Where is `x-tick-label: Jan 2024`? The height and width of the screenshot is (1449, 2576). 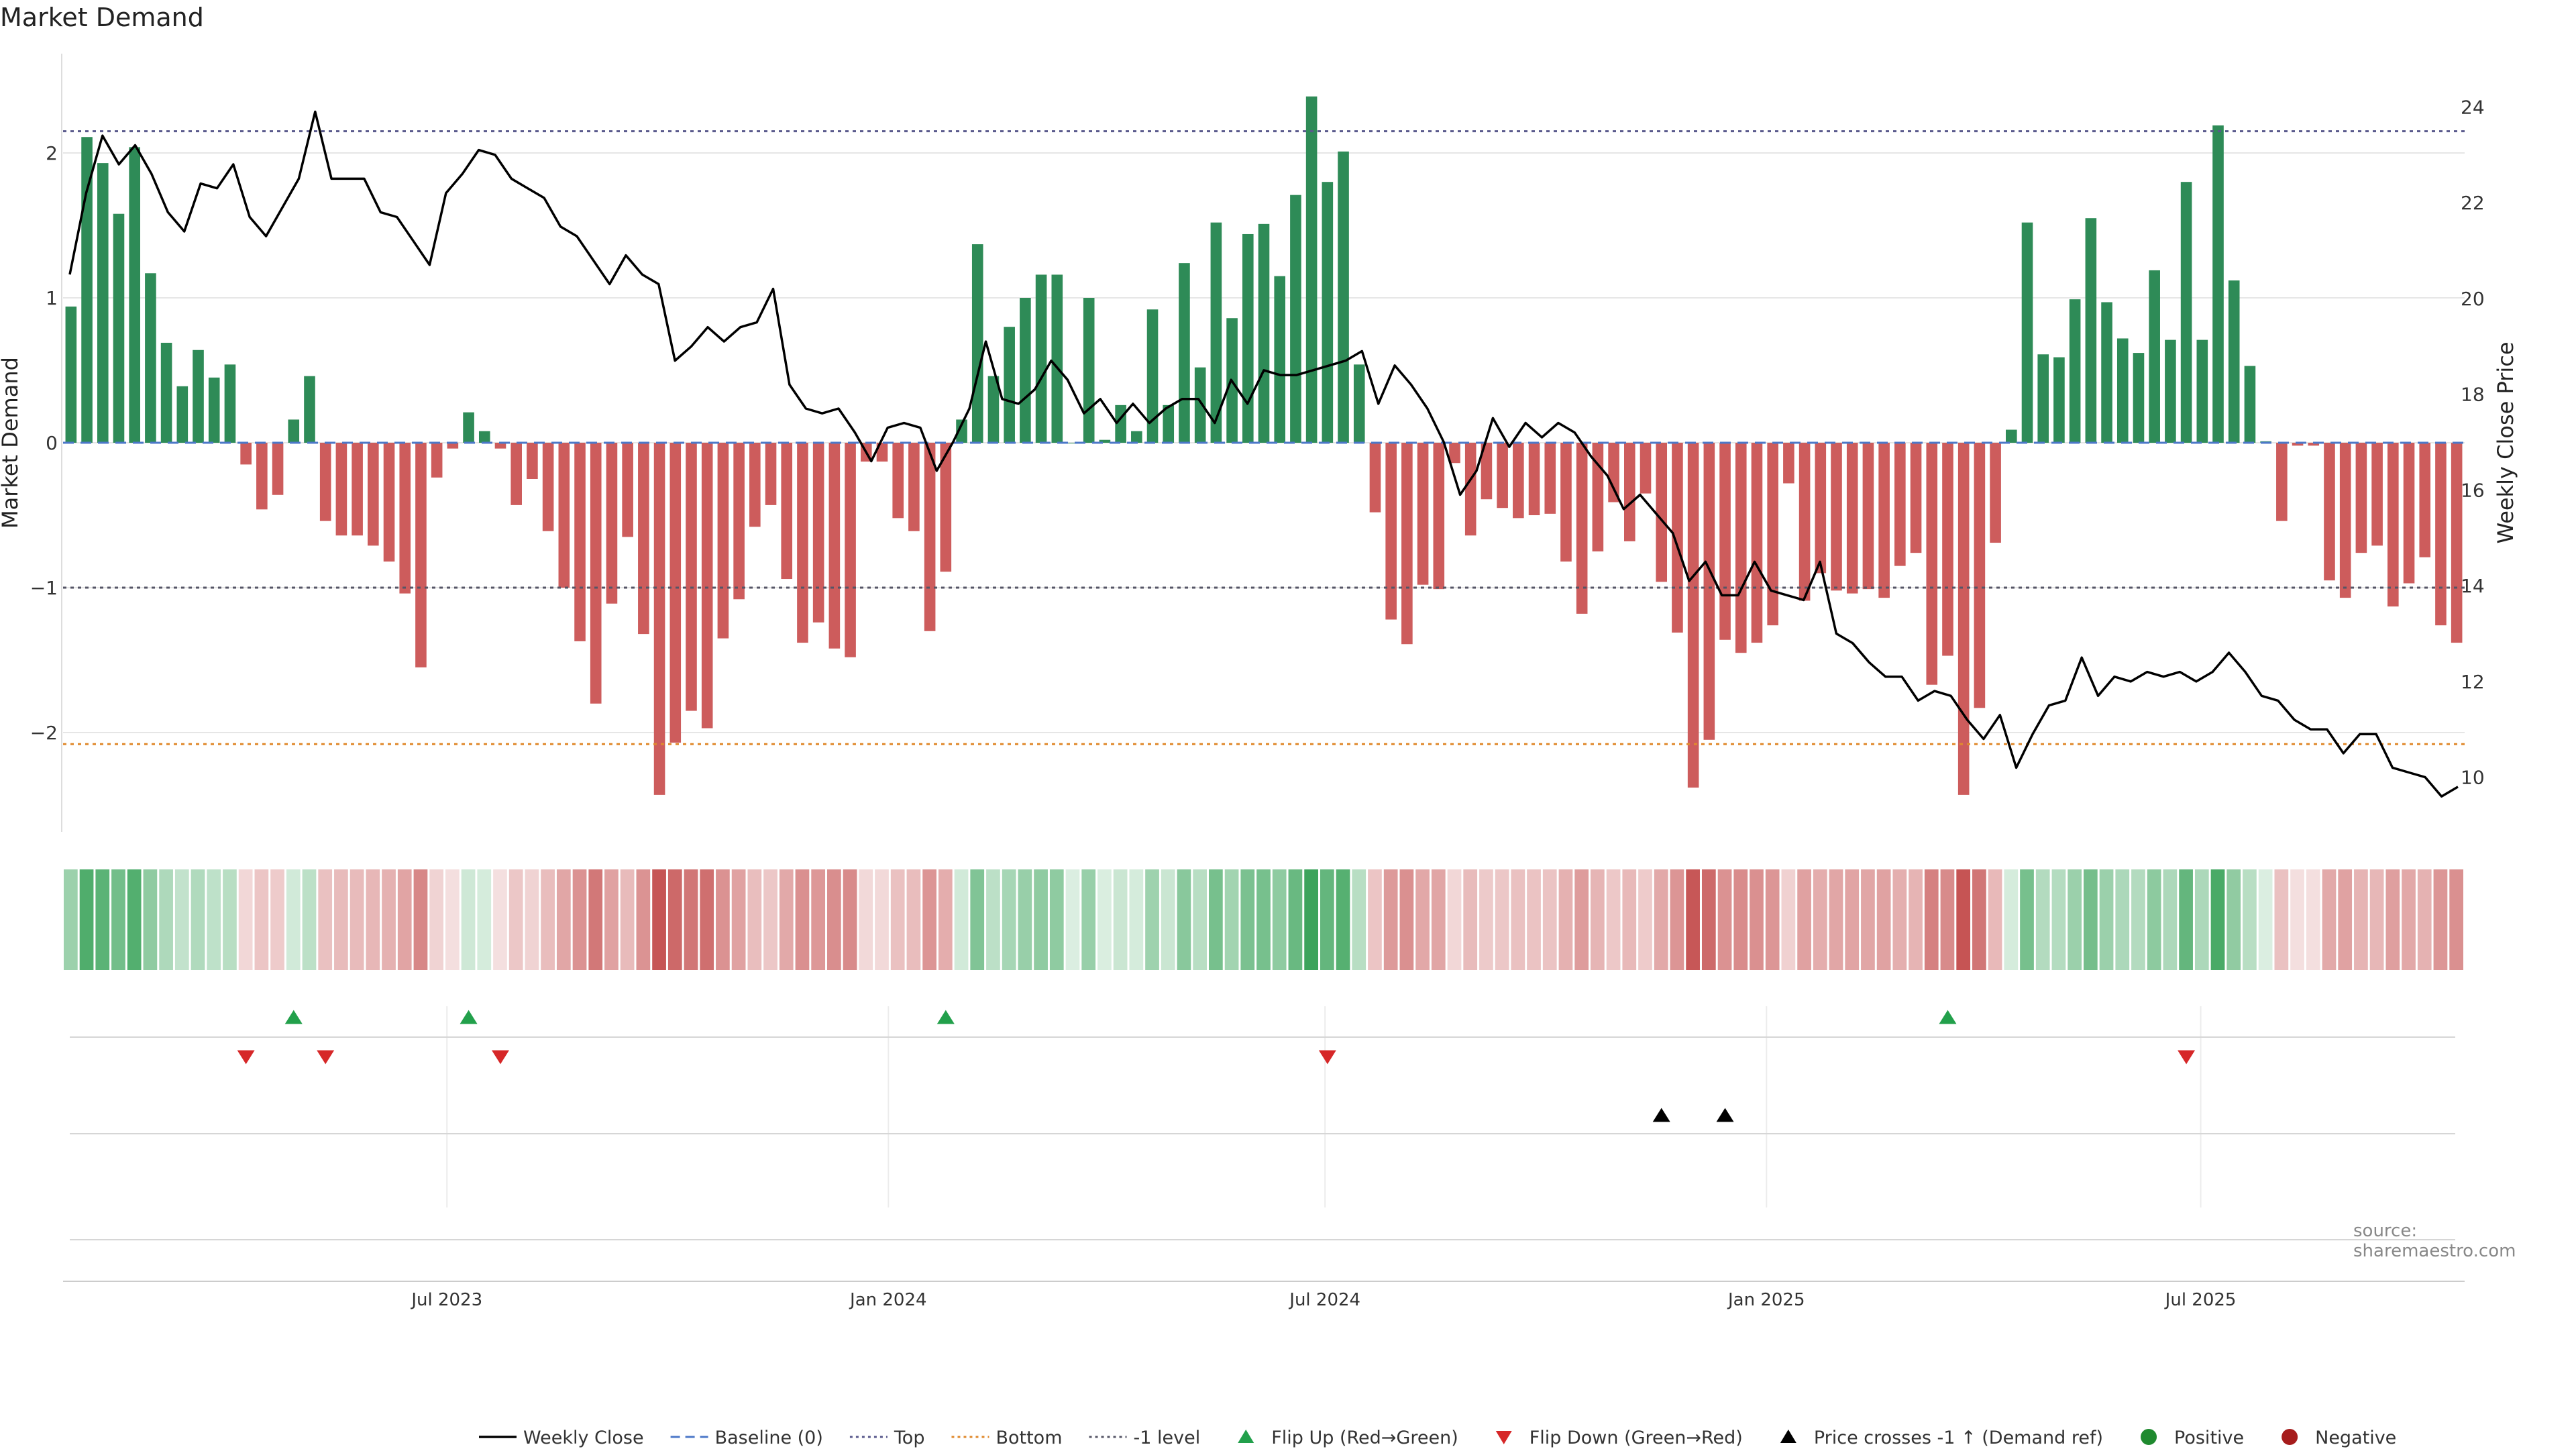
x-tick-label: Jan 2024 is located at coordinates (888, 1300).